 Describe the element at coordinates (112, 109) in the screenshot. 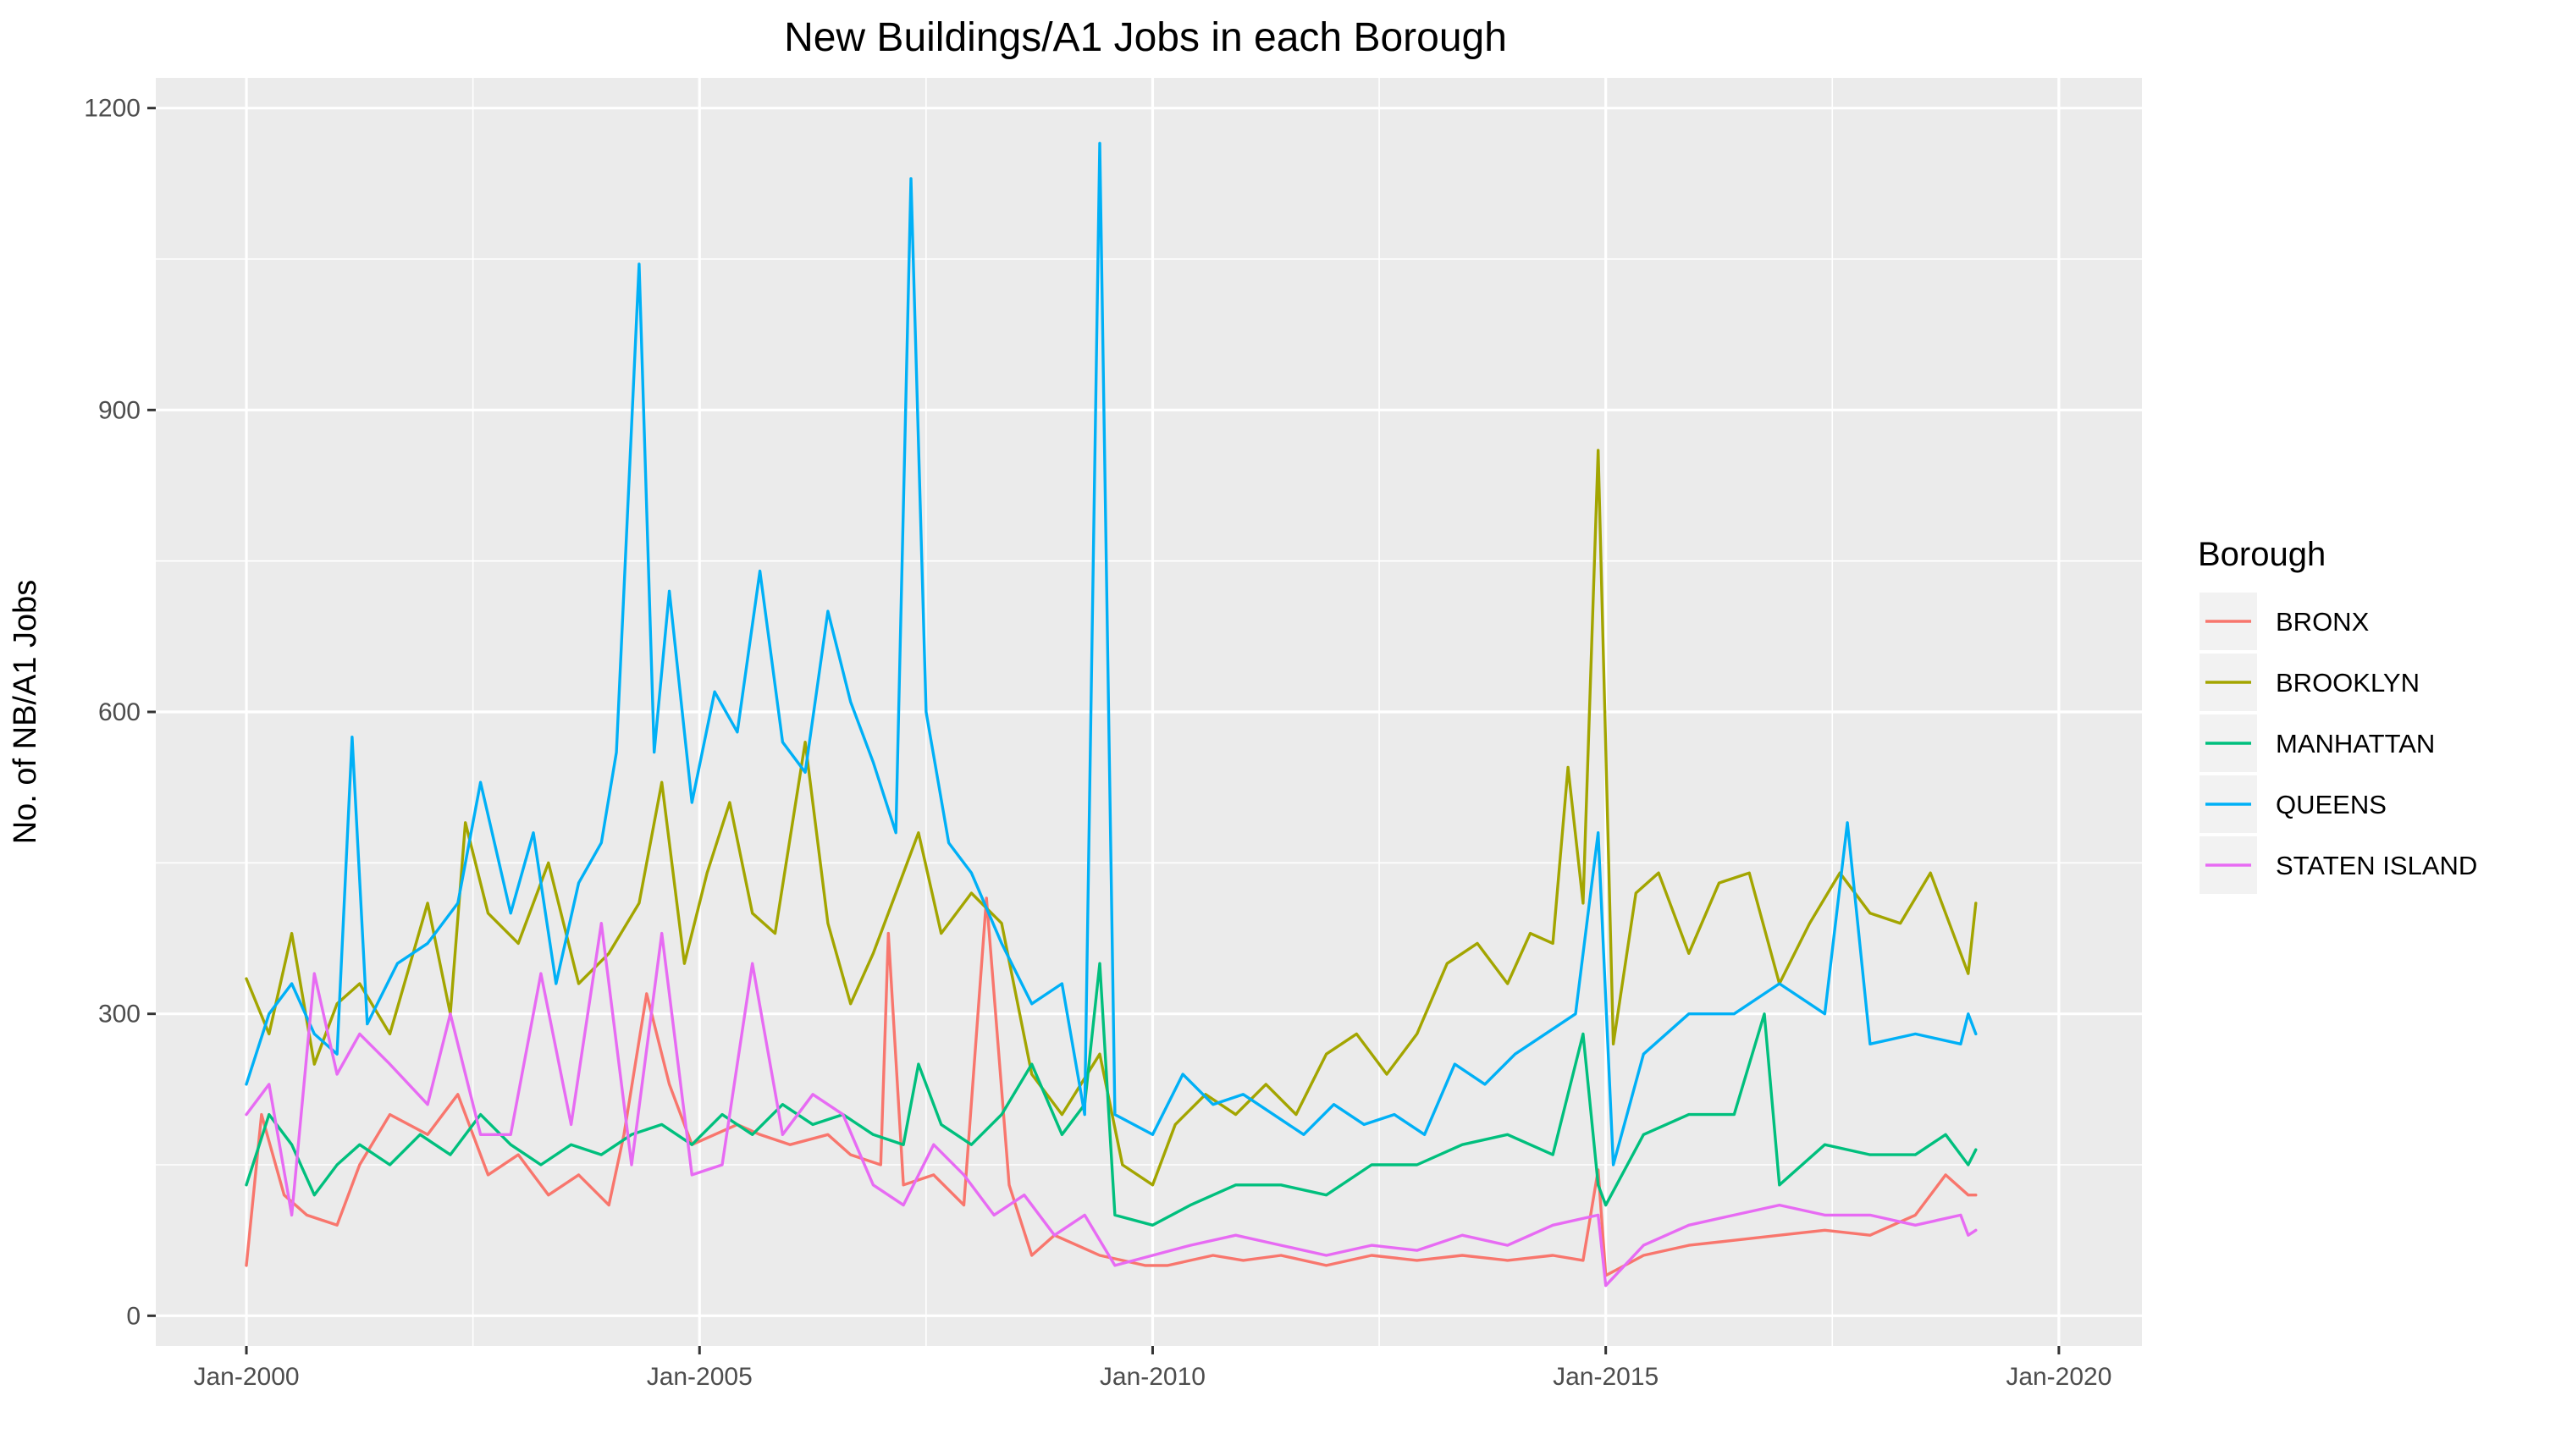

I see `y-tick-label: 1200` at that location.